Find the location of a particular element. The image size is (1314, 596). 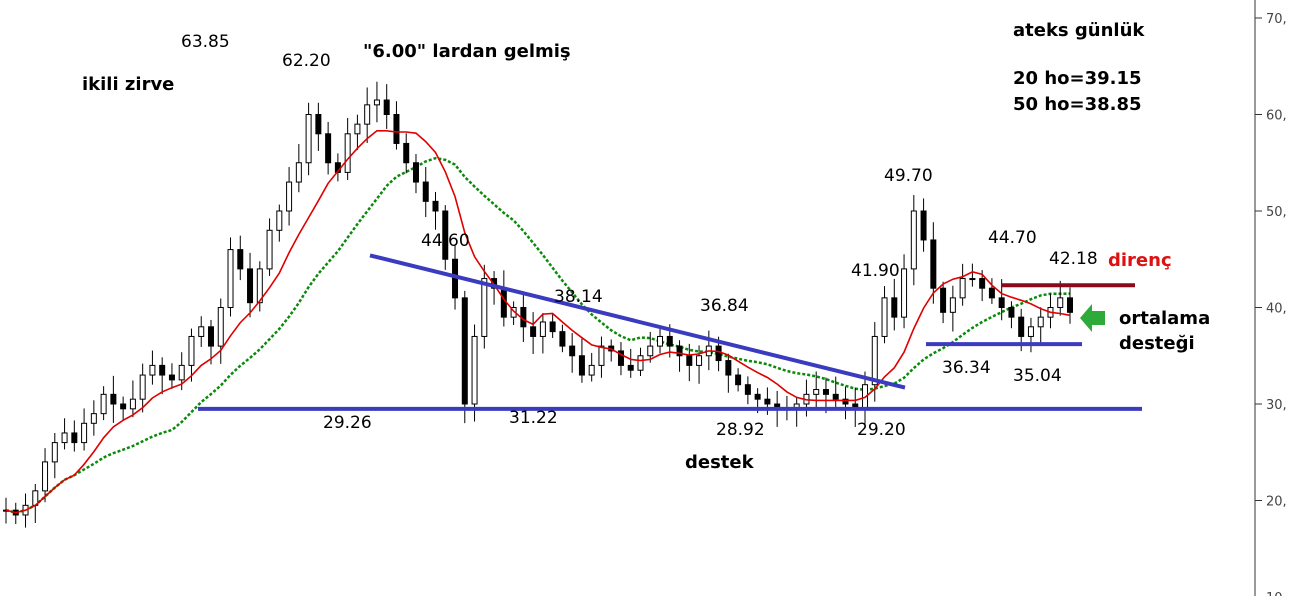

from-six-label: "6.00" lardan gelmiş is located at coordinates (467, 51).